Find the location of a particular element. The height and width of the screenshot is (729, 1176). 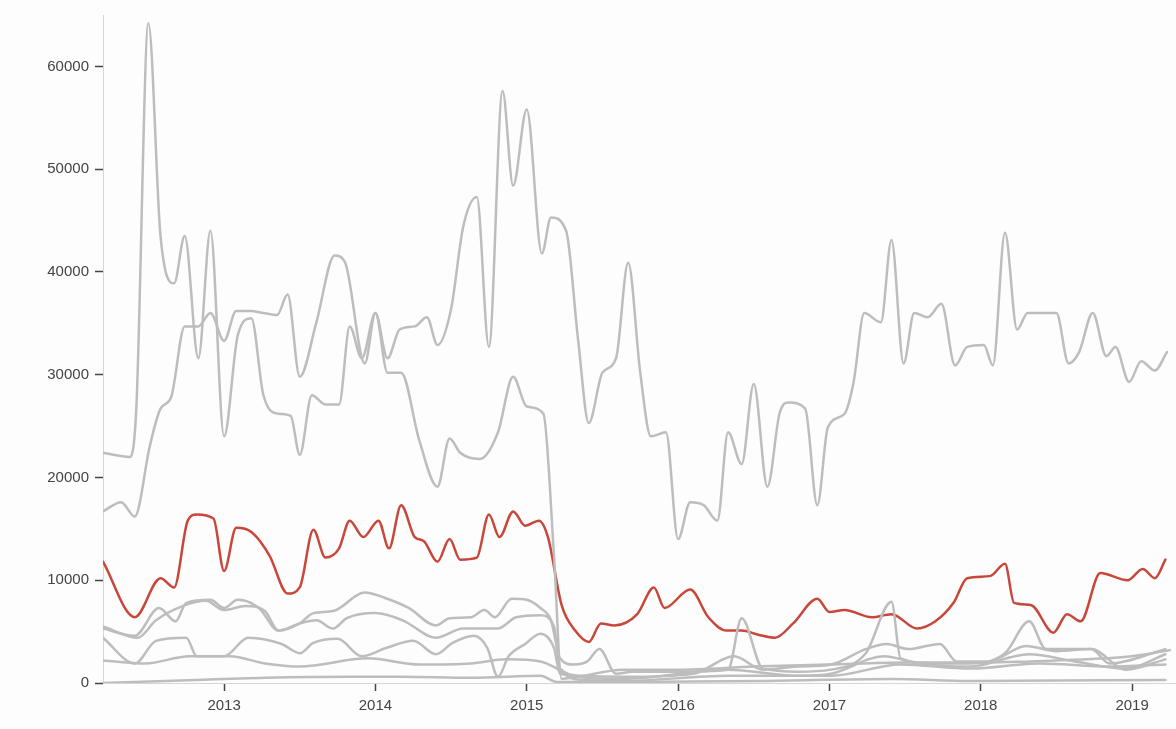

x-tick-label: 2017 is located at coordinates (829, 705).